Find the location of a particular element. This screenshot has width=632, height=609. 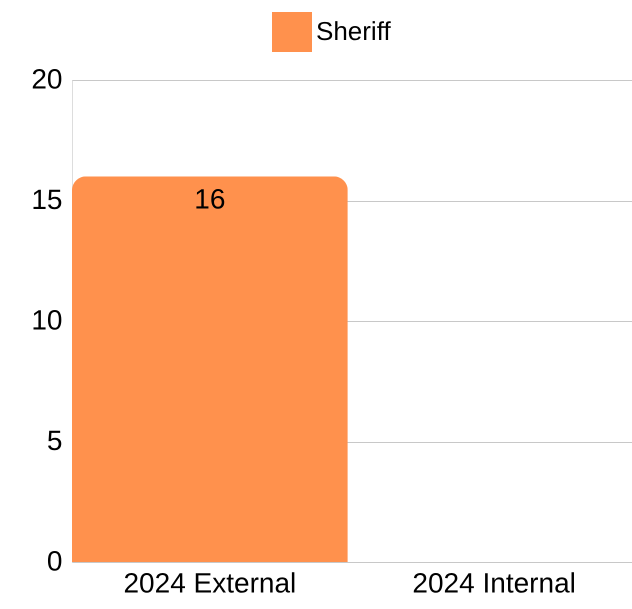

x-tick-label: 2024 External is located at coordinates (209, 583).